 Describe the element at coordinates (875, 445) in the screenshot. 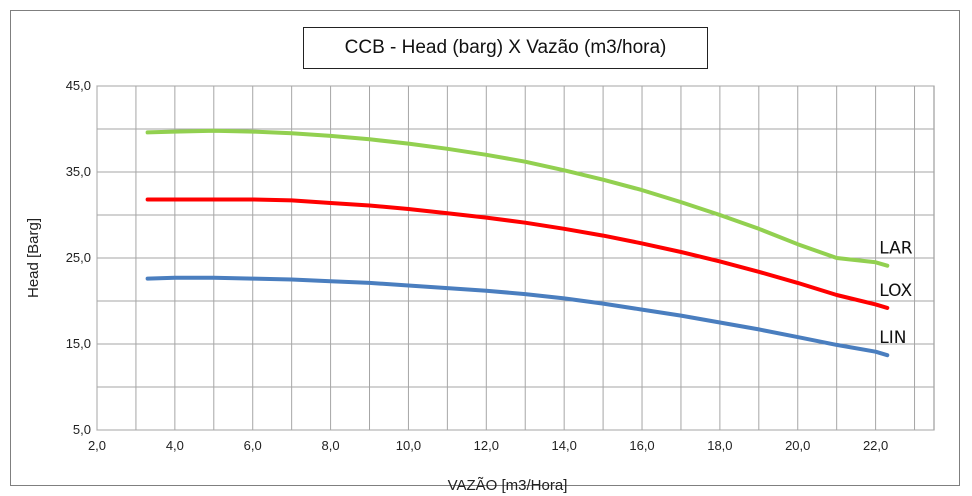

I see `x-tick-label: 22,0` at that location.